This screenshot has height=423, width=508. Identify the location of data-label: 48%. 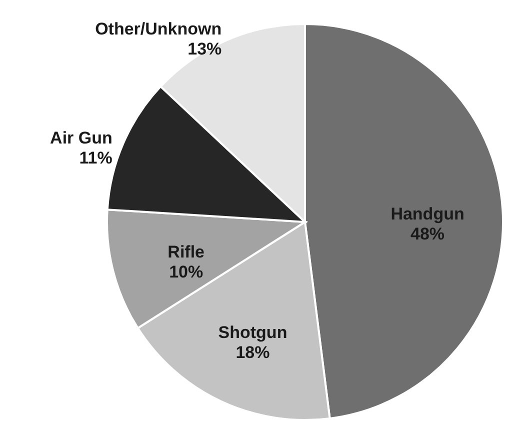
(427, 234).